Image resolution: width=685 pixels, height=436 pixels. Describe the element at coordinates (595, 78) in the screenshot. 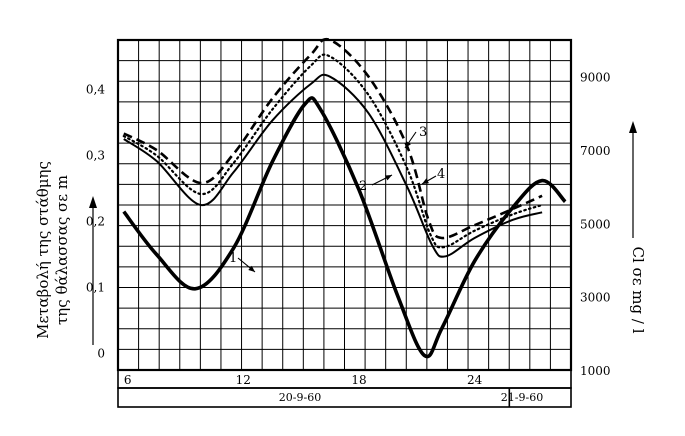

I see `y-right-tick-label: 9000` at that location.